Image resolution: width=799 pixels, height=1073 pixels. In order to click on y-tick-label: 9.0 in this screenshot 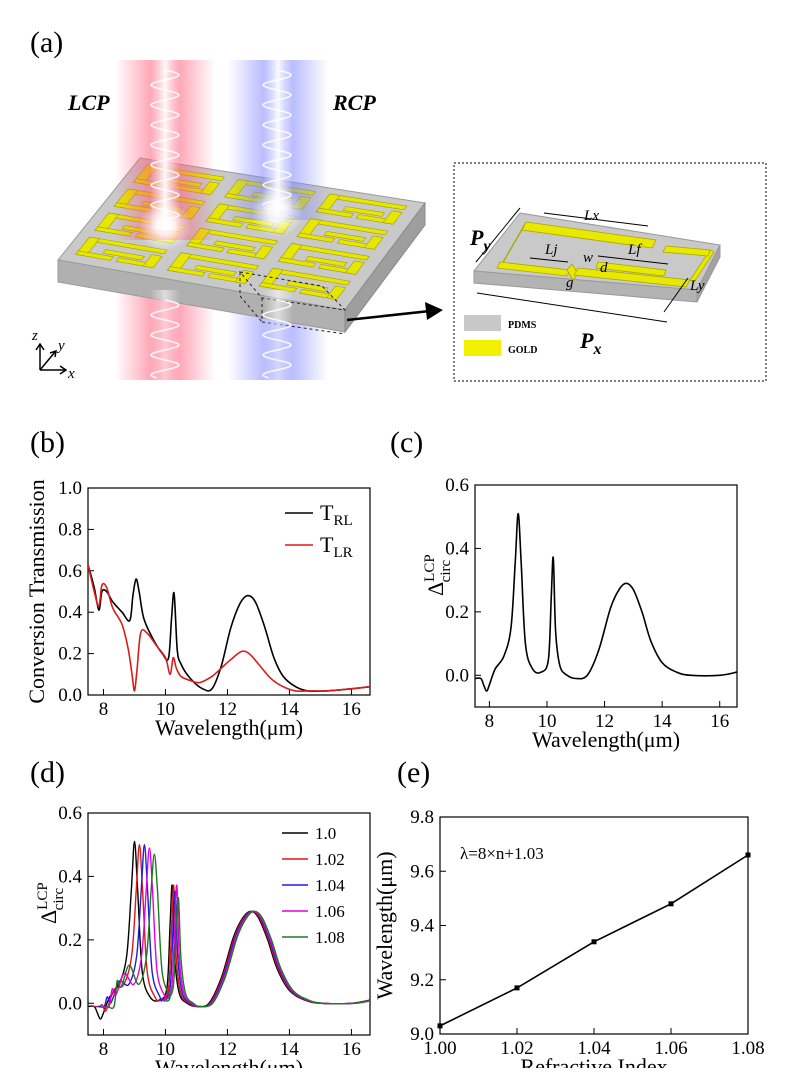, I will do `click(422, 1034)`.